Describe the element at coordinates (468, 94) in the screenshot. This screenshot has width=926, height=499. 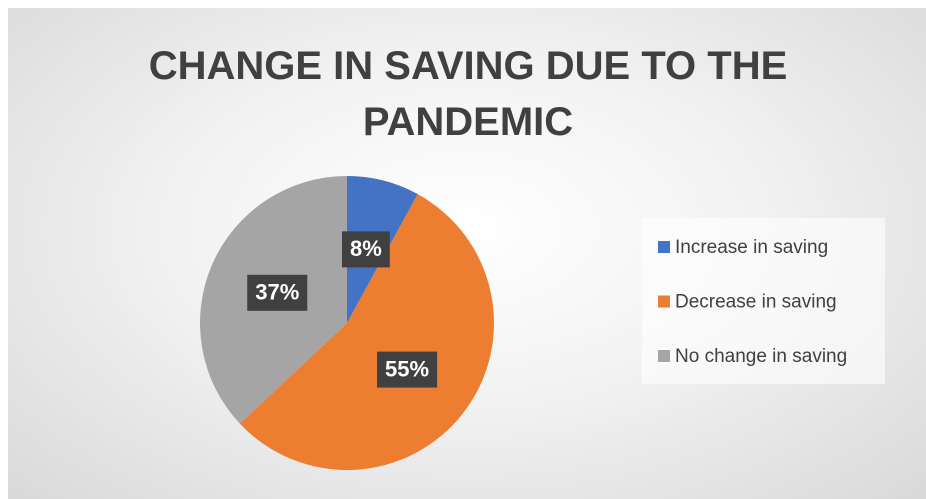
I see `chart-title: CHANGE IN SAVING DUE TO THE PANDEMIC` at that location.